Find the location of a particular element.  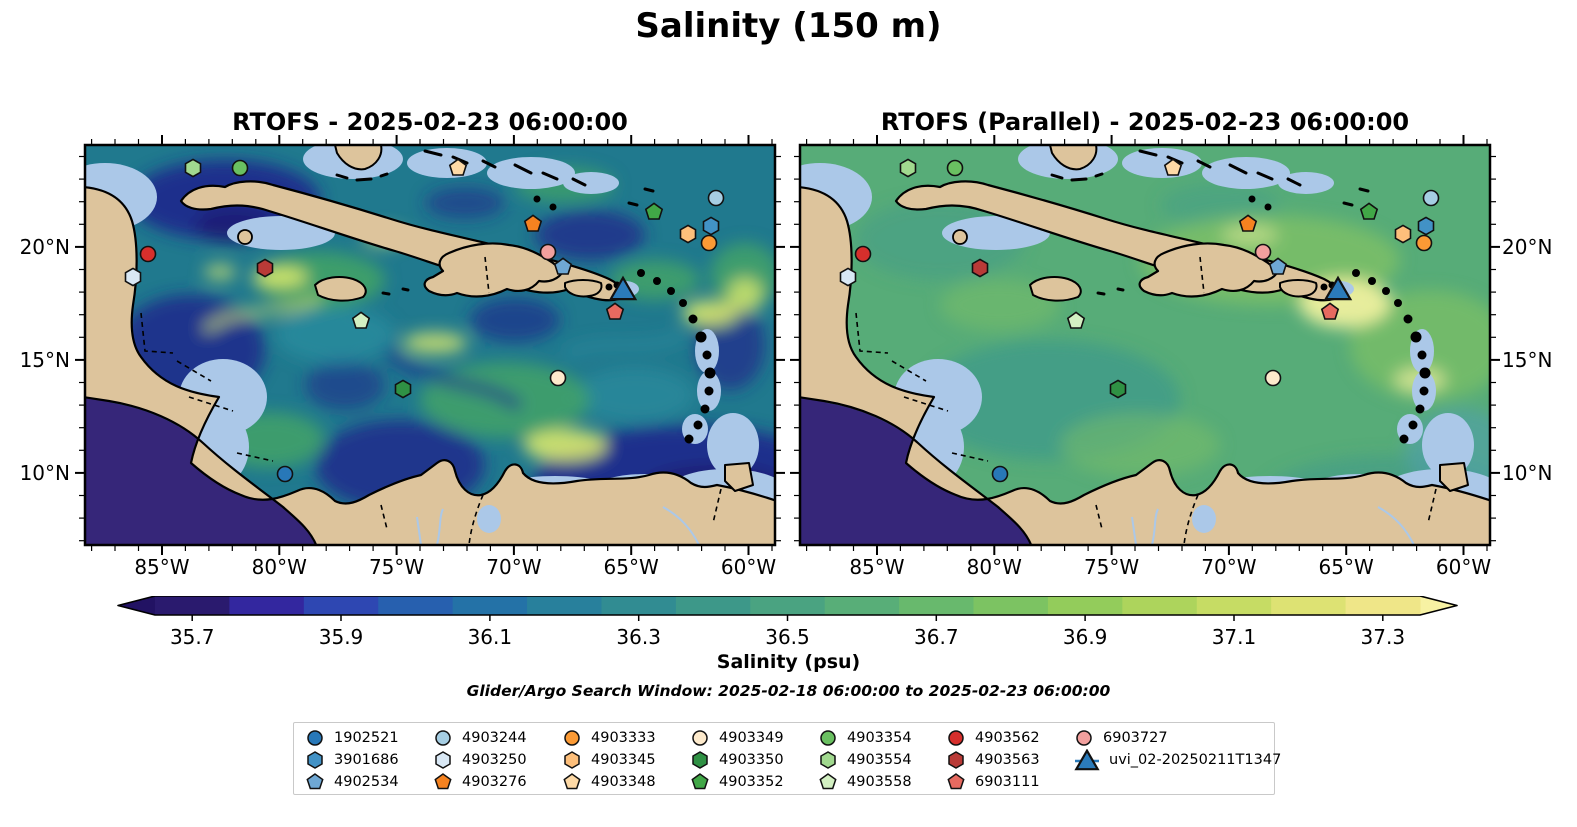

legend-label: 4903244 is located at coordinates (494, 738).